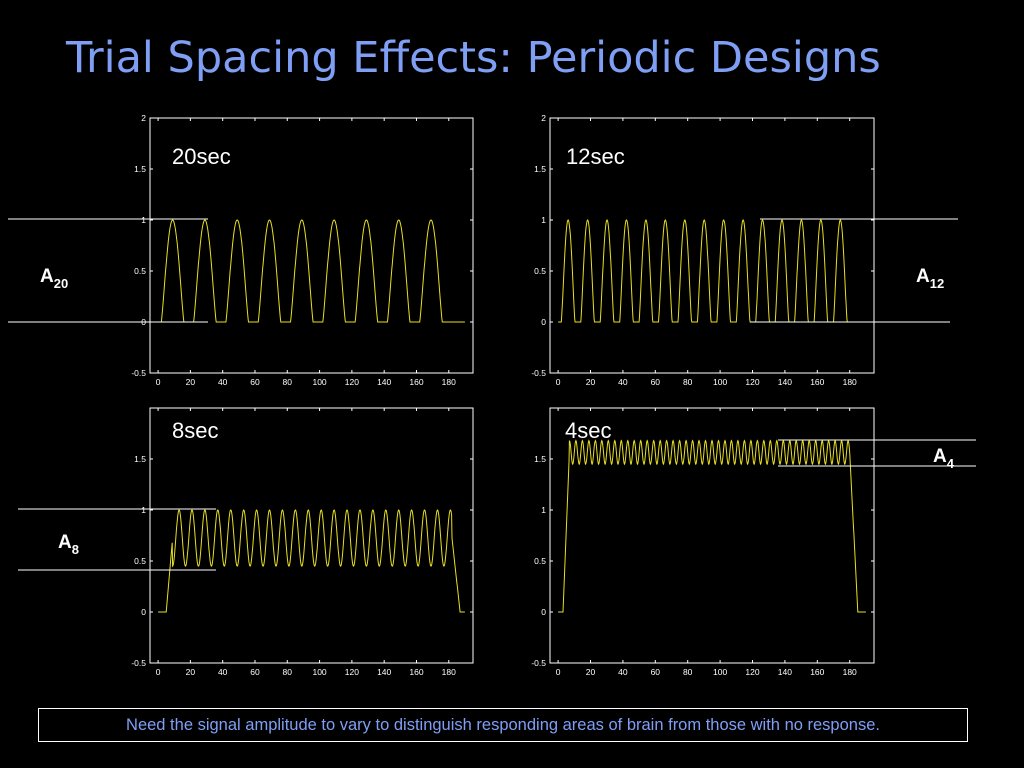 This screenshot has height=768, width=1024. I want to click on amplitude-label: A20, so click(54, 278).